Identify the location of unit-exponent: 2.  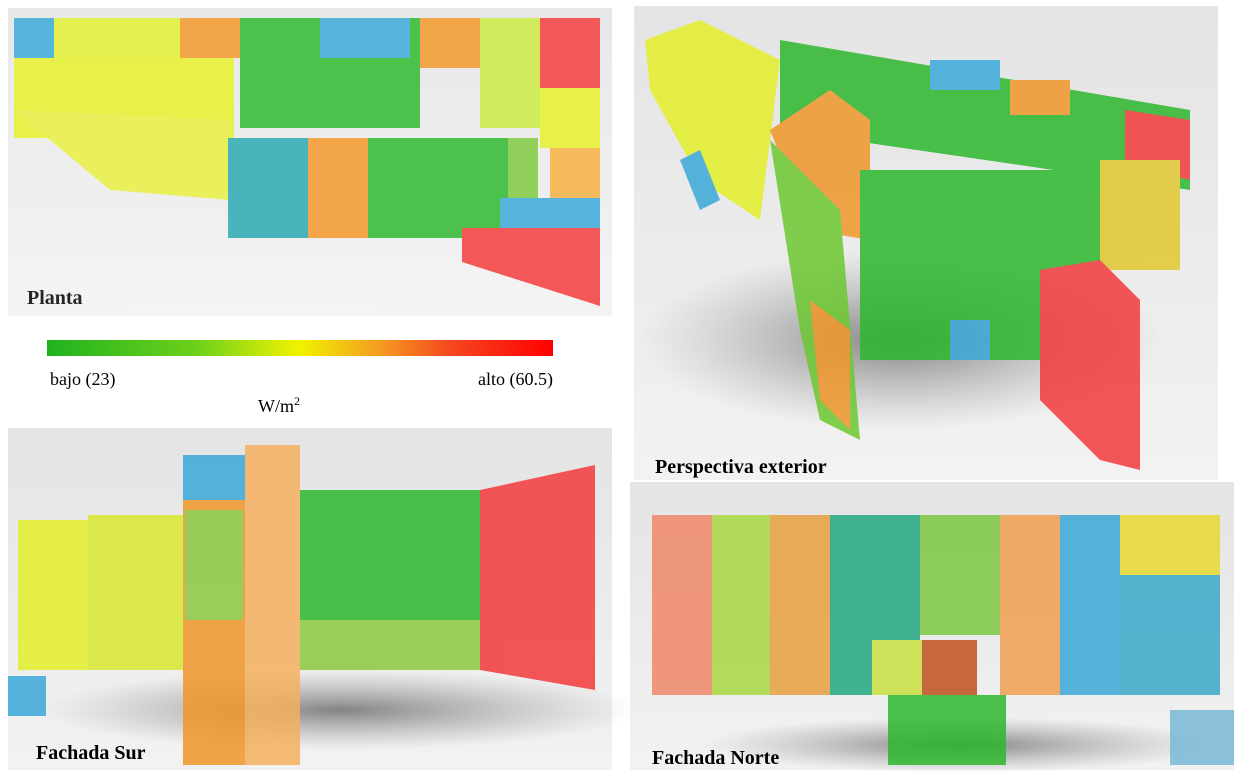
(297, 401).